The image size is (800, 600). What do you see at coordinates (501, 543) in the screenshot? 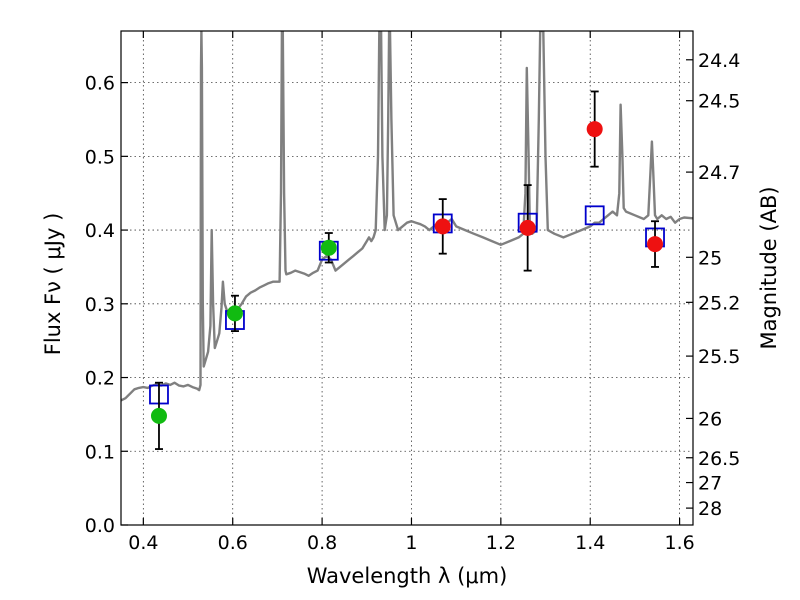
I see `x-tick-label: 1.2` at bounding box center [501, 543].